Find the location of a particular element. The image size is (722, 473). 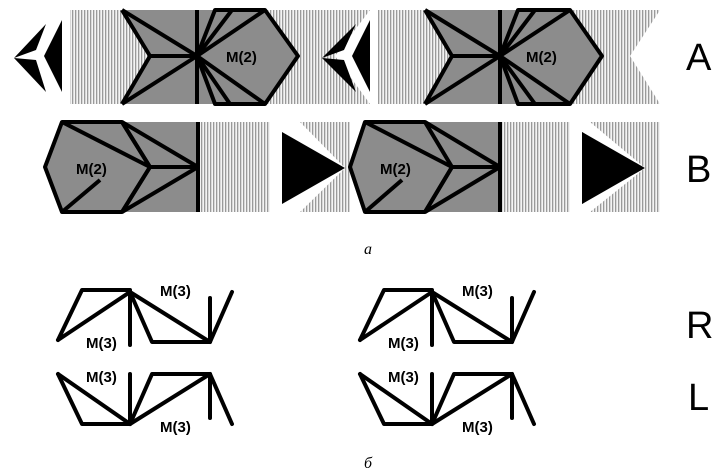

row-label-l: L is located at coordinates (698, 398).